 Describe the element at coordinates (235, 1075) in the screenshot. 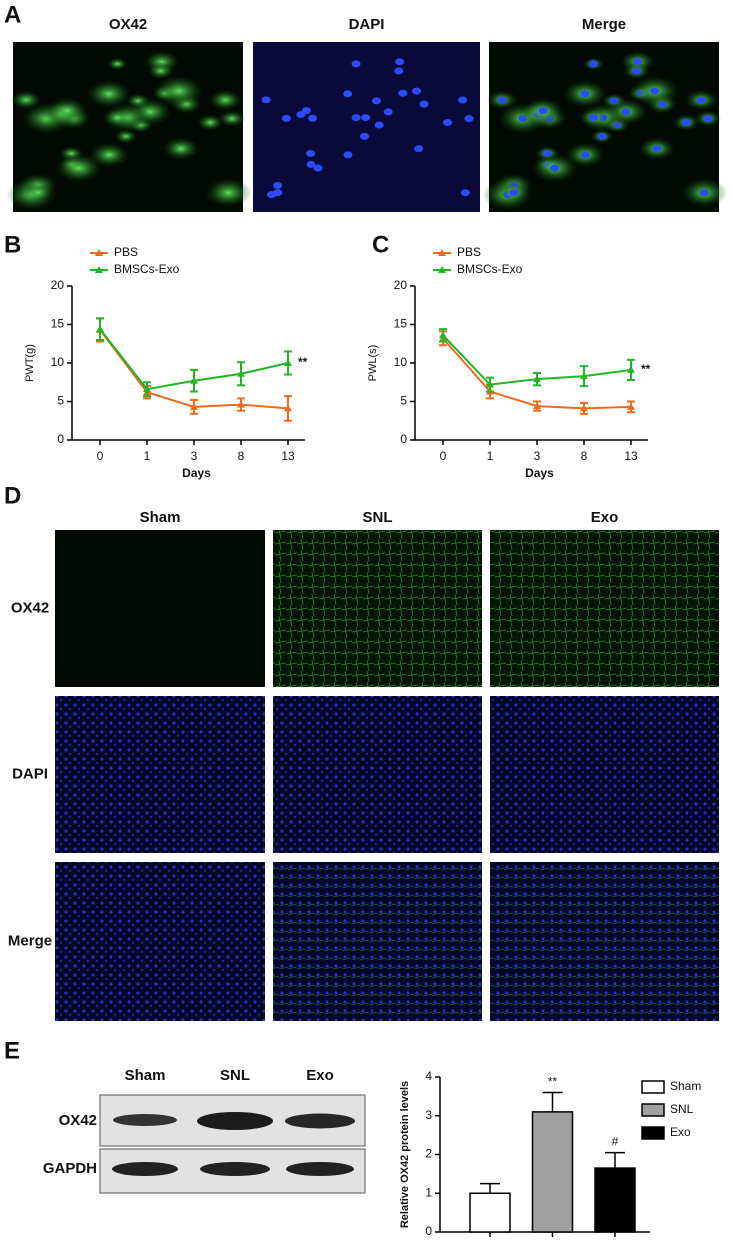

I see `lane-label: SNL` at that location.